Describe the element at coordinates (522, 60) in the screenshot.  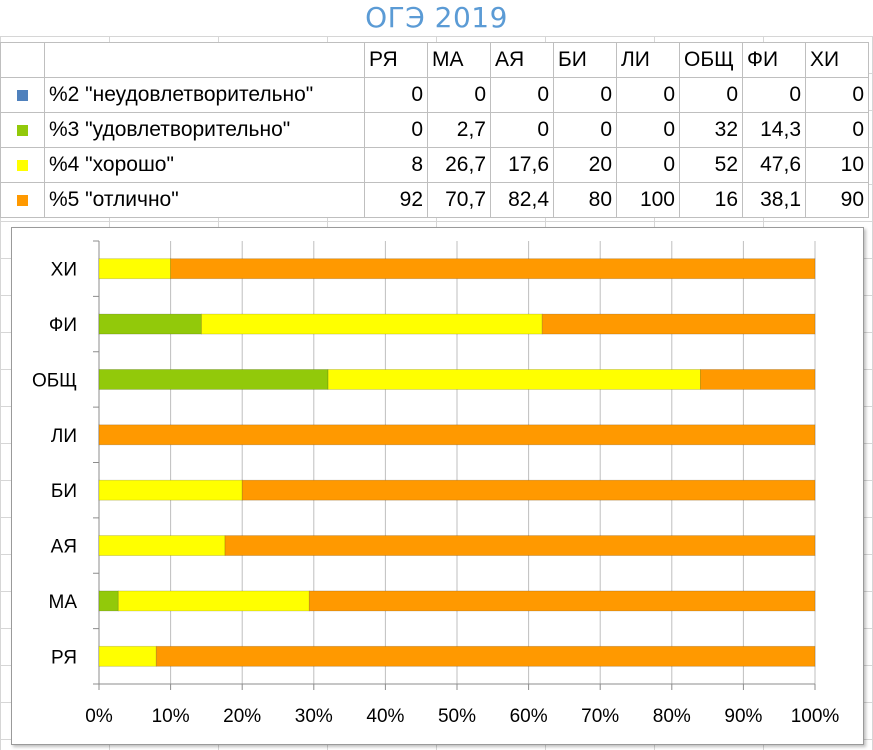
I see `column-header: АЯ` at that location.